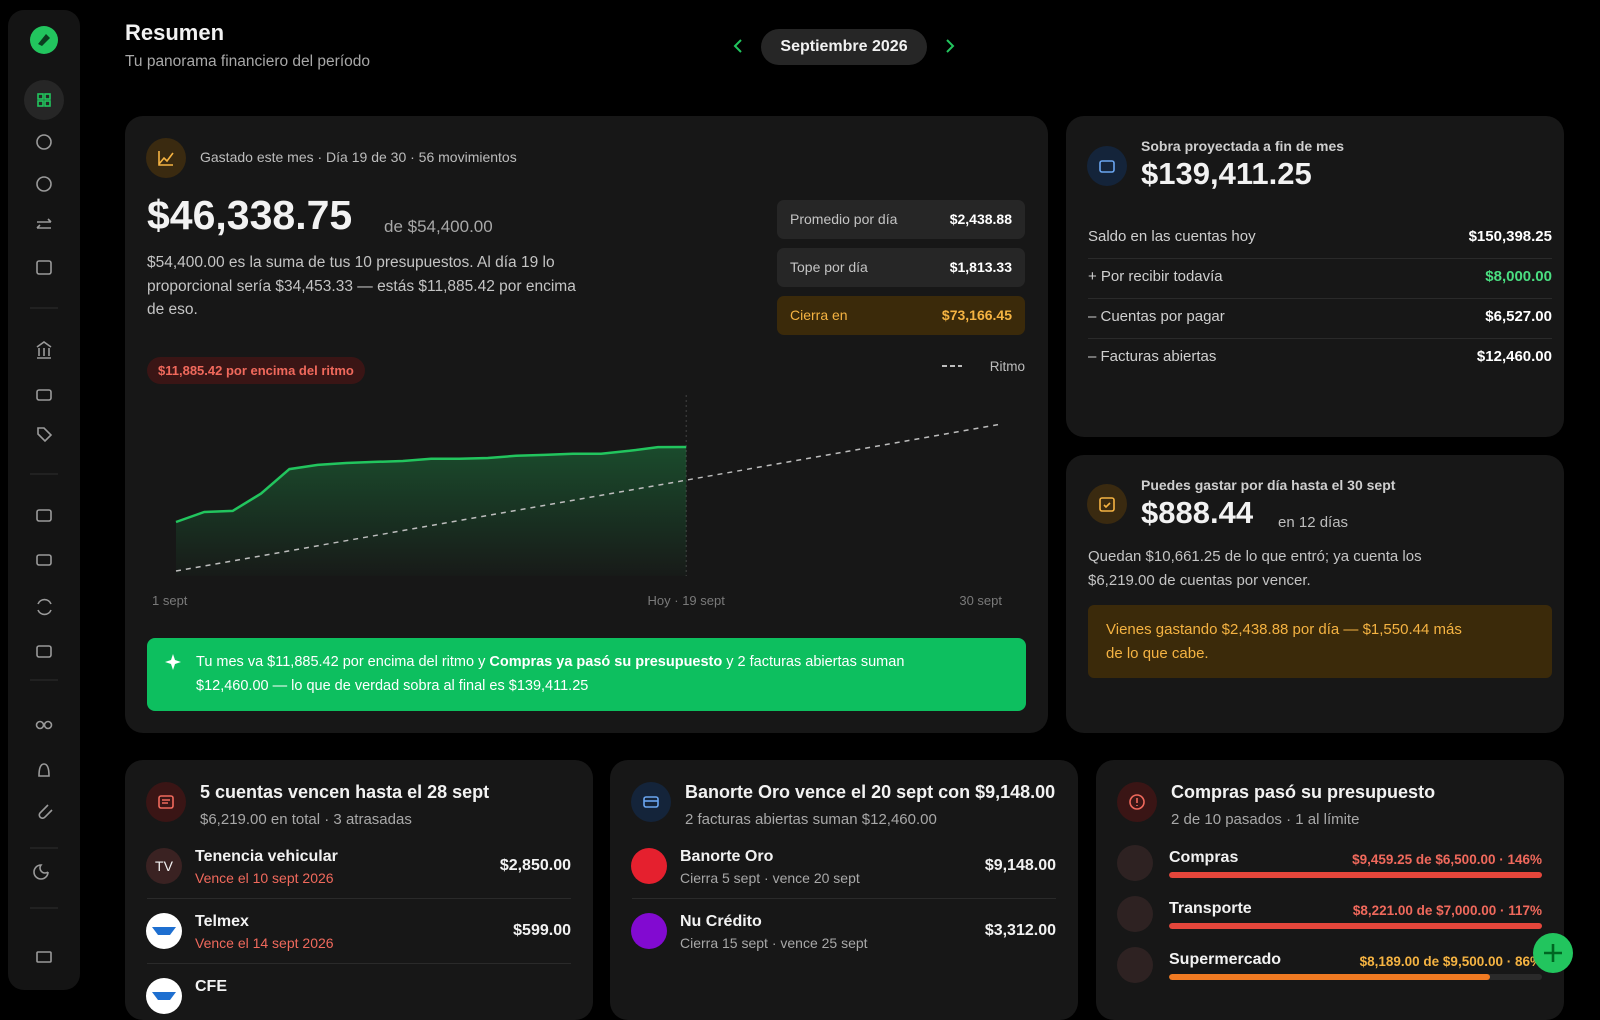  What do you see at coordinates (1172, 236) in the screenshot?
I see `row-label: Saldo en las cuentas hoy` at bounding box center [1172, 236].